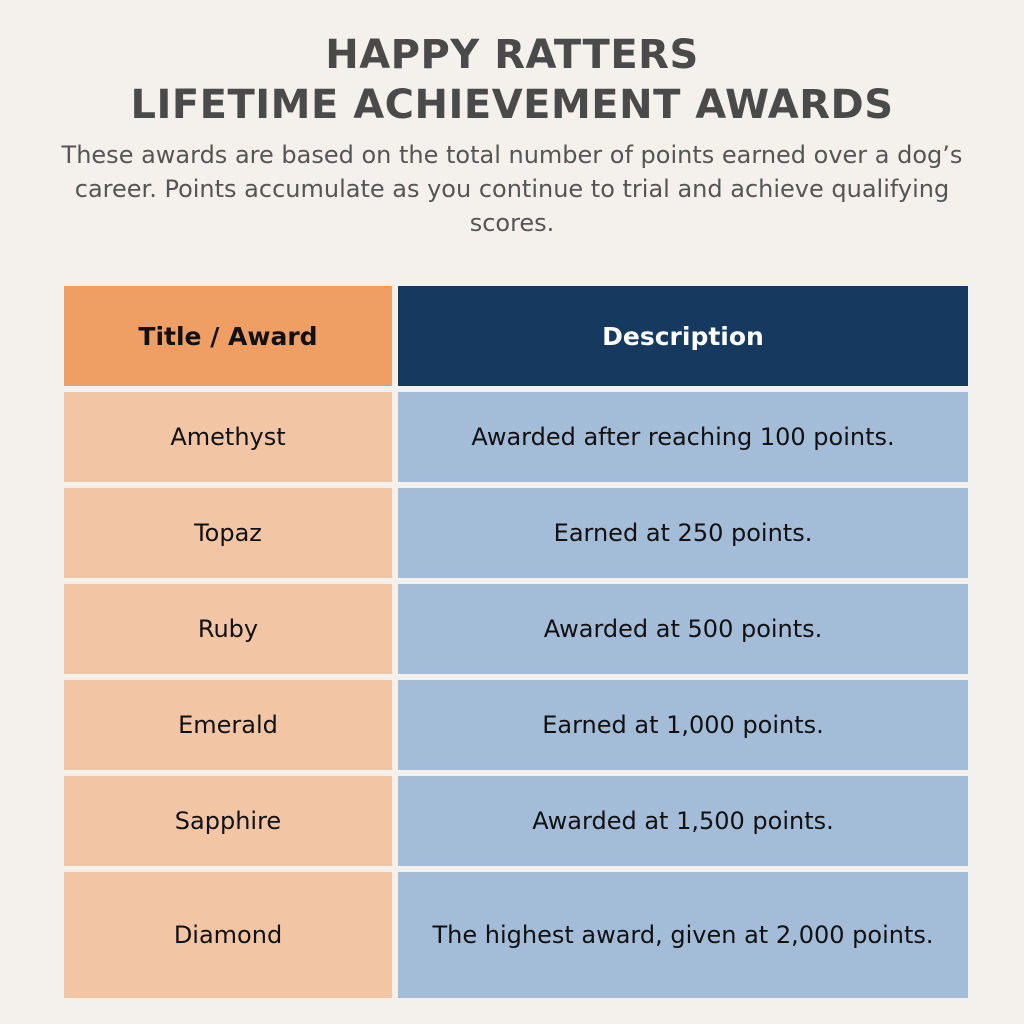  I want to click on column-header-description: Description, so click(683, 336).